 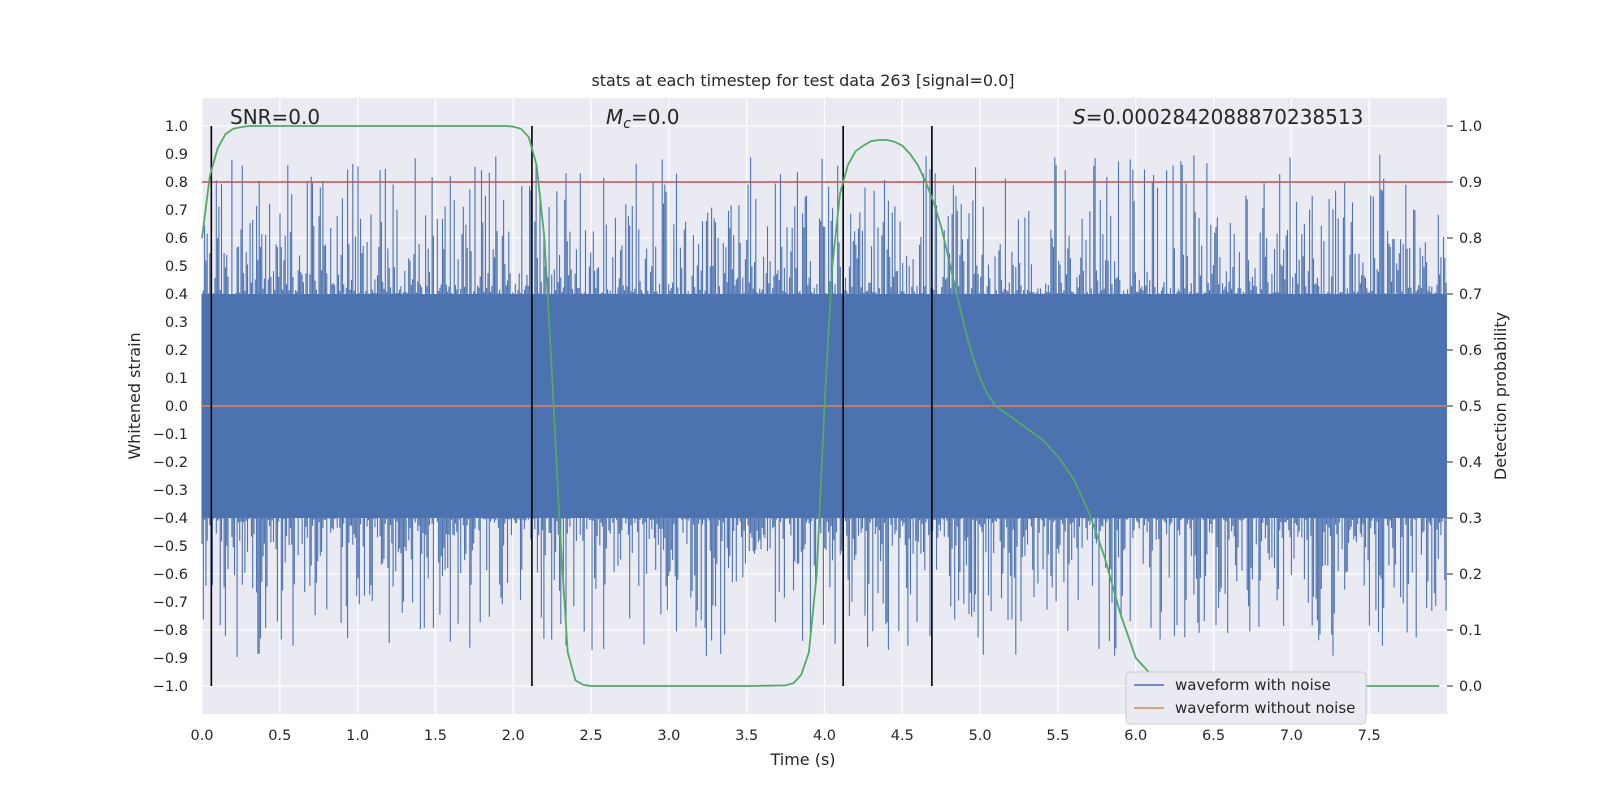 I want to click on x-tick-label: 0.0, so click(x=201, y=736).